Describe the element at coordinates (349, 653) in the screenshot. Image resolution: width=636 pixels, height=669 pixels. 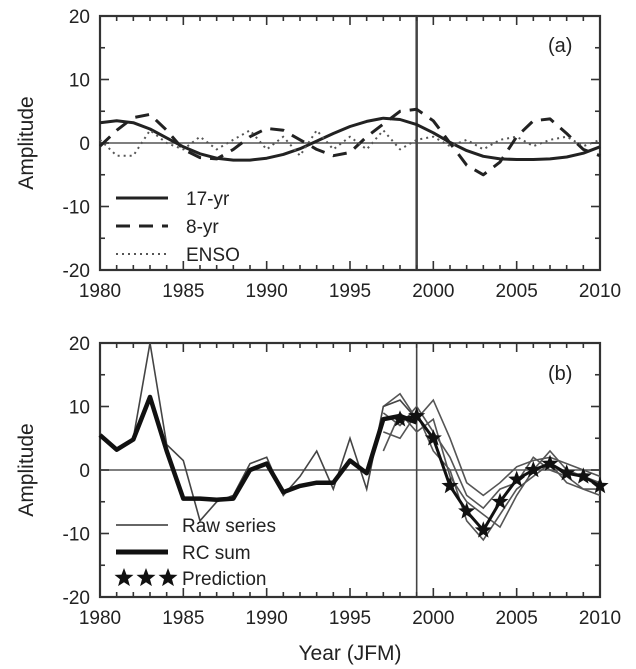
I see `x-axis-label: Year (JFM)` at that location.